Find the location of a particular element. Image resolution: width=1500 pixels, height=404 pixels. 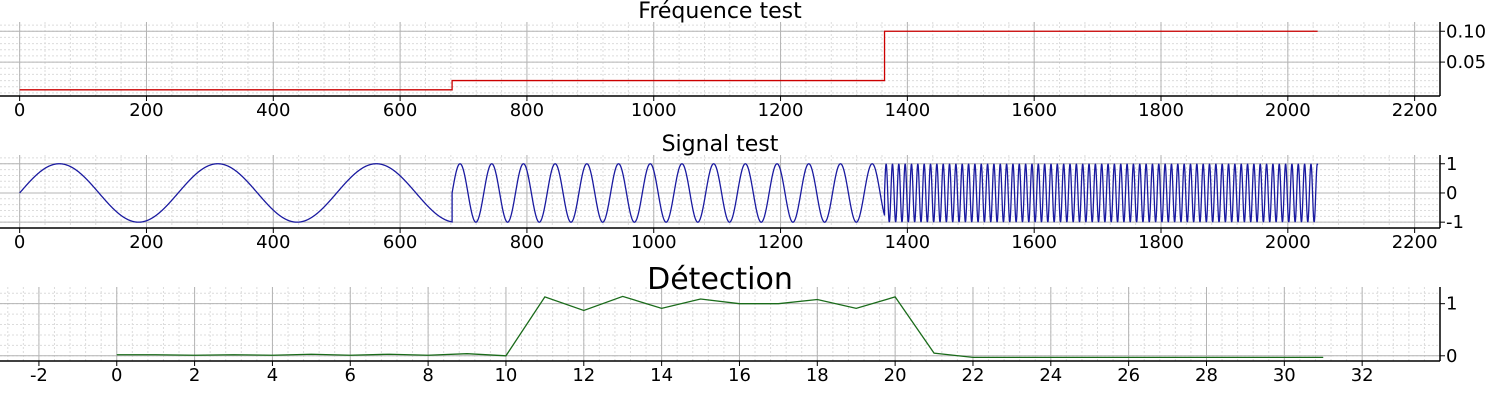

x-tick-label: 12 is located at coordinates (583, 375).